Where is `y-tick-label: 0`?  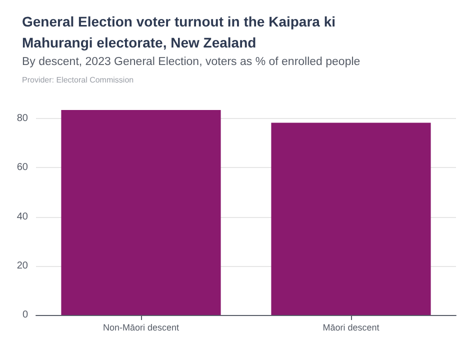
y-tick-label: 0 is located at coordinates (25, 315).